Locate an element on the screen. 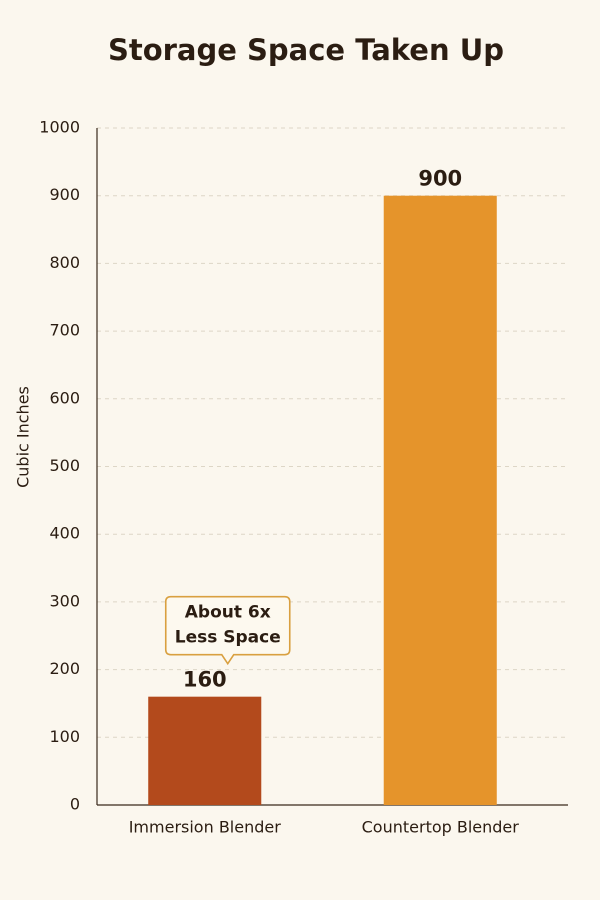 The width and height of the screenshot is (600, 900). annotation-box is located at coordinates (227, 630).